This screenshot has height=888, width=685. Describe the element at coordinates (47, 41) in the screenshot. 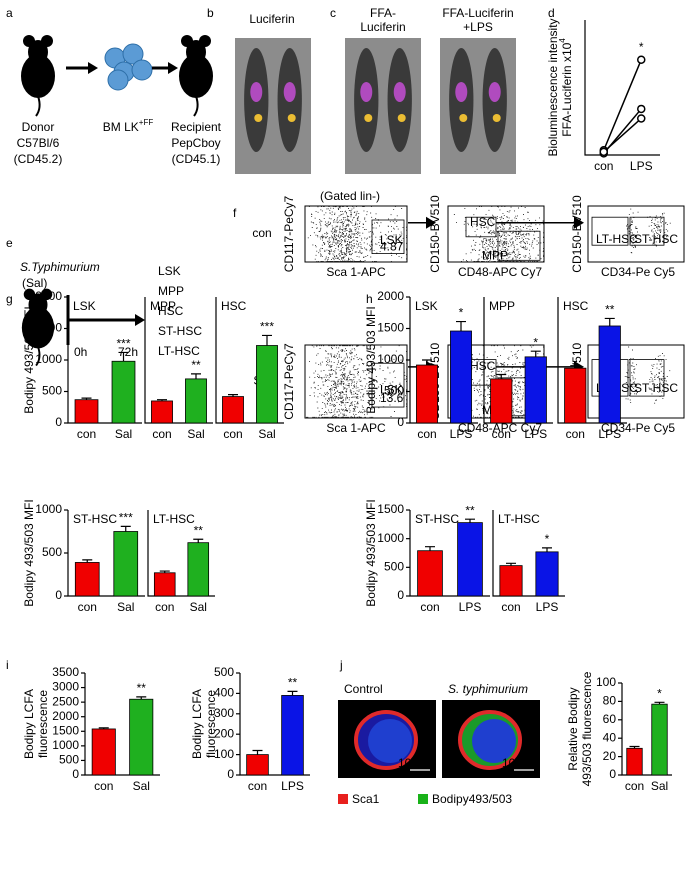

I see `mouse-ear` at that location.